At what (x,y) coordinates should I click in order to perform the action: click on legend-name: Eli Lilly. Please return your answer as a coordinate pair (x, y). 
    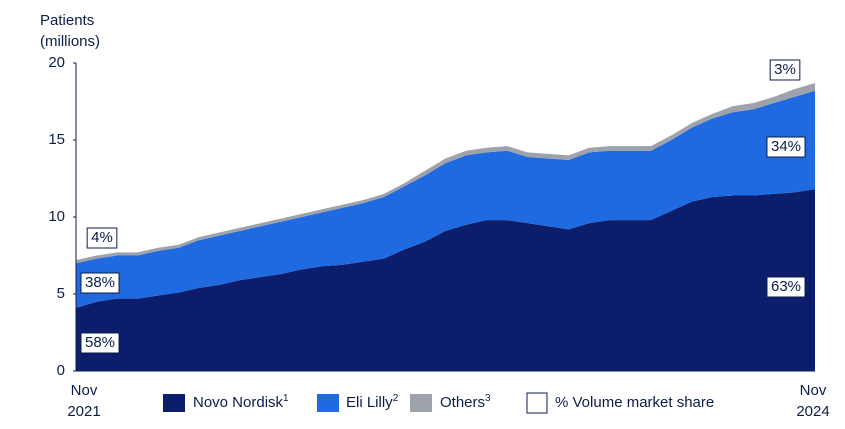
    Looking at the image, I should click on (369, 402).